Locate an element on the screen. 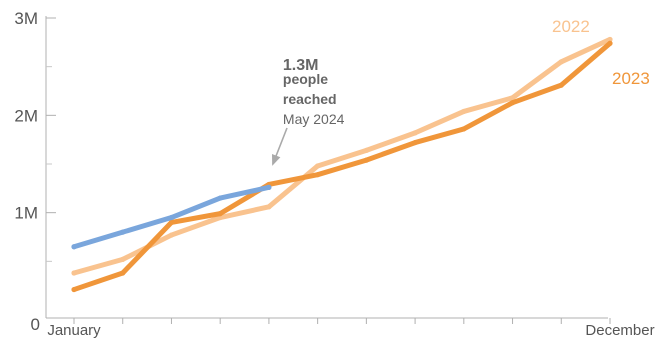  series-label: 2023 is located at coordinates (631, 78).